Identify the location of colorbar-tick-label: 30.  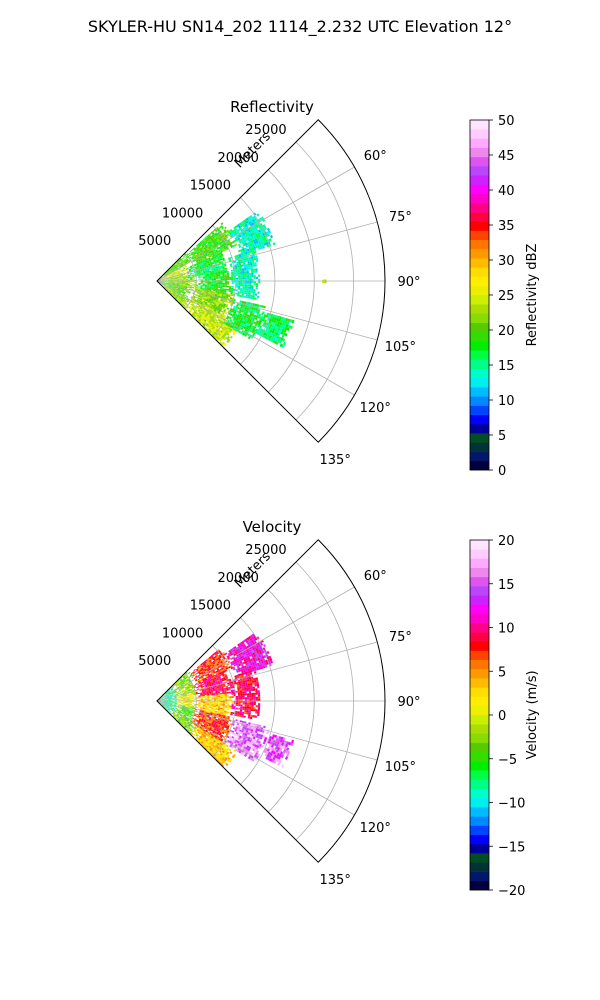
(506, 261).